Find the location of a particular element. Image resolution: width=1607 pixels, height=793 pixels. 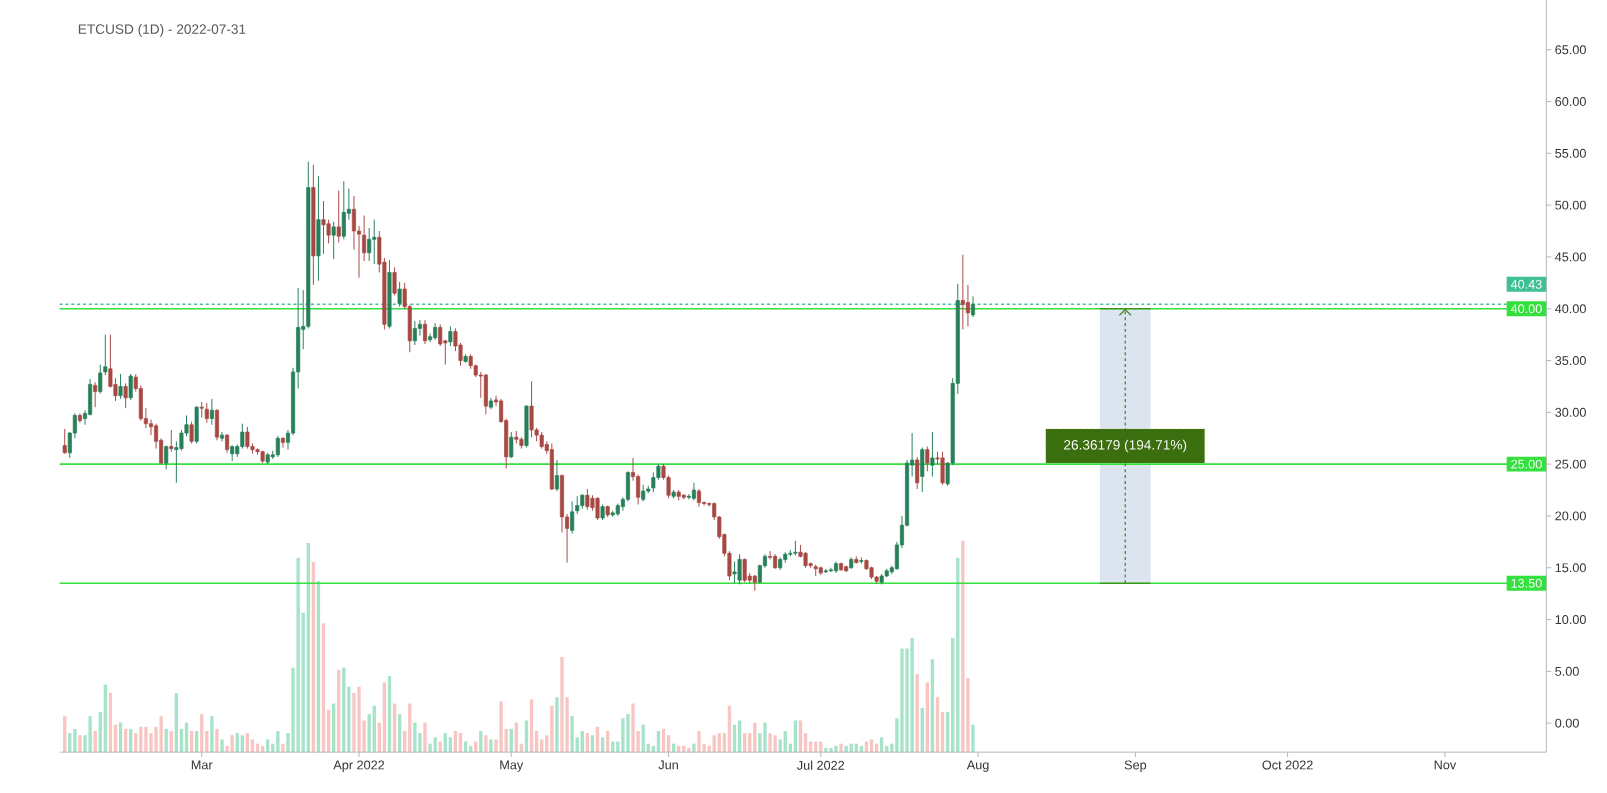

text: ETCUSD (1D) - 2022-07-31 is located at coordinates (162, 30).